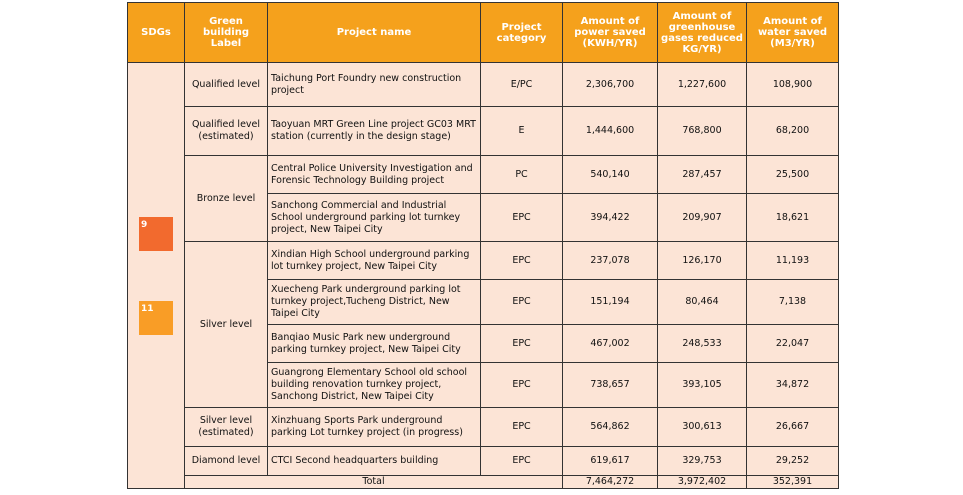  I want to click on power-cell: 394,422, so click(610, 217).